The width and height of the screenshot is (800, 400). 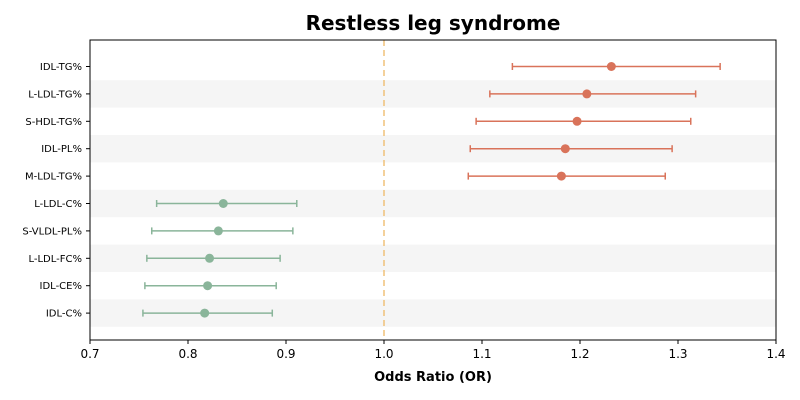 What do you see at coordinates (433, 350) in the screenshot?
I see `x-axis: 0.7 0.8 0.9 1.0 1.1 1.2 1.3 1.4` at bounding box center [433, 350].